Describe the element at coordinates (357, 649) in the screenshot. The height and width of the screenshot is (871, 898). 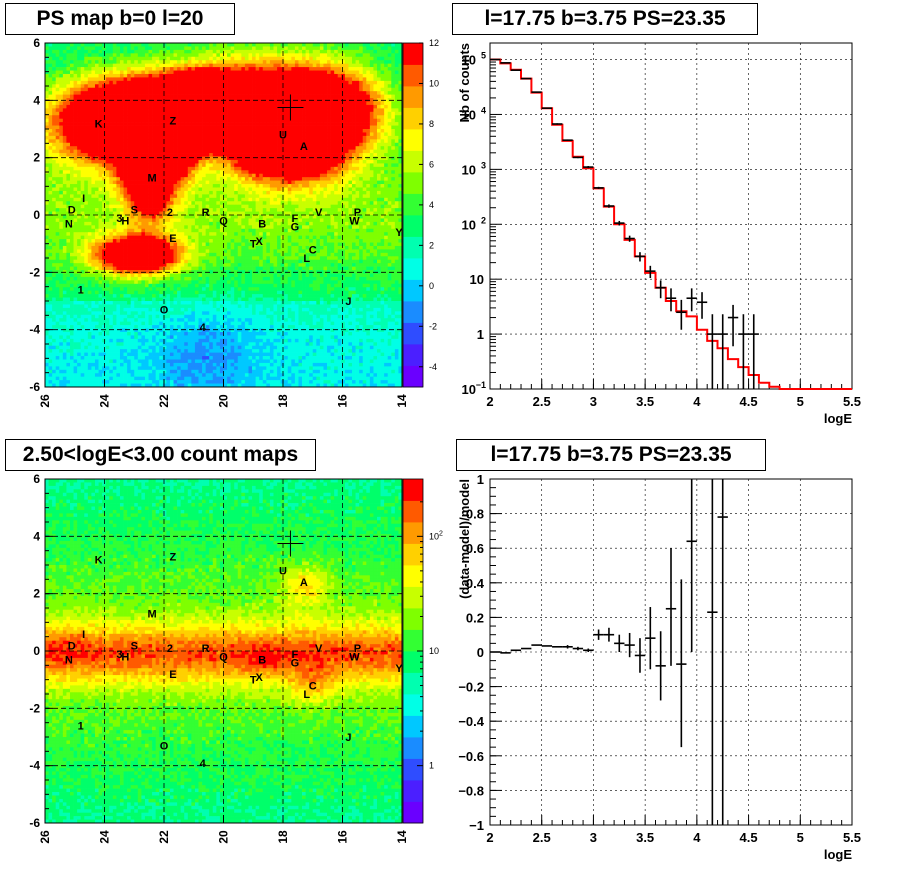
I see `source-label-P: P` at that location.